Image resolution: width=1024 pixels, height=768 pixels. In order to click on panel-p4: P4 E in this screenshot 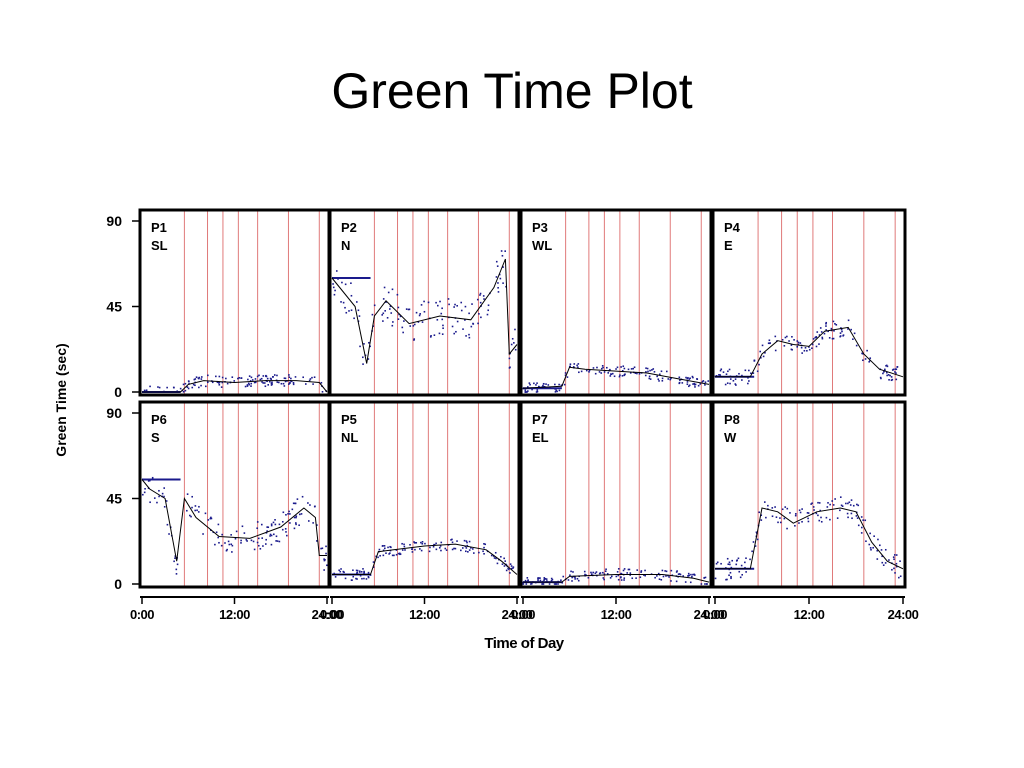, I will do `click(809, 302)`.